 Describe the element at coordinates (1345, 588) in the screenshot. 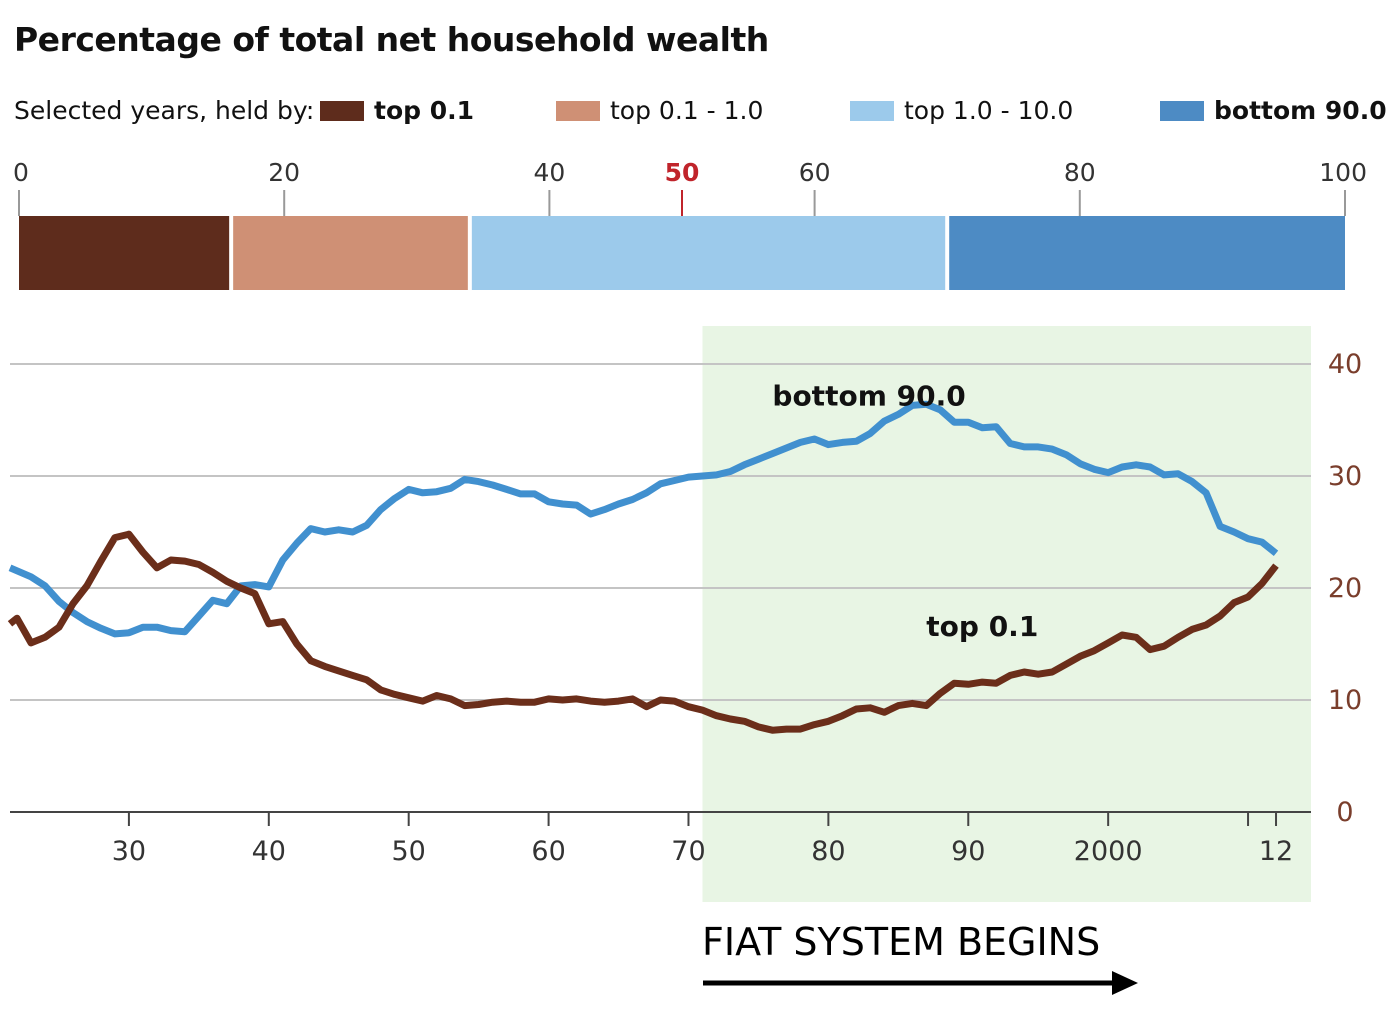

I see `y-tick-label-20: 20` at that location.